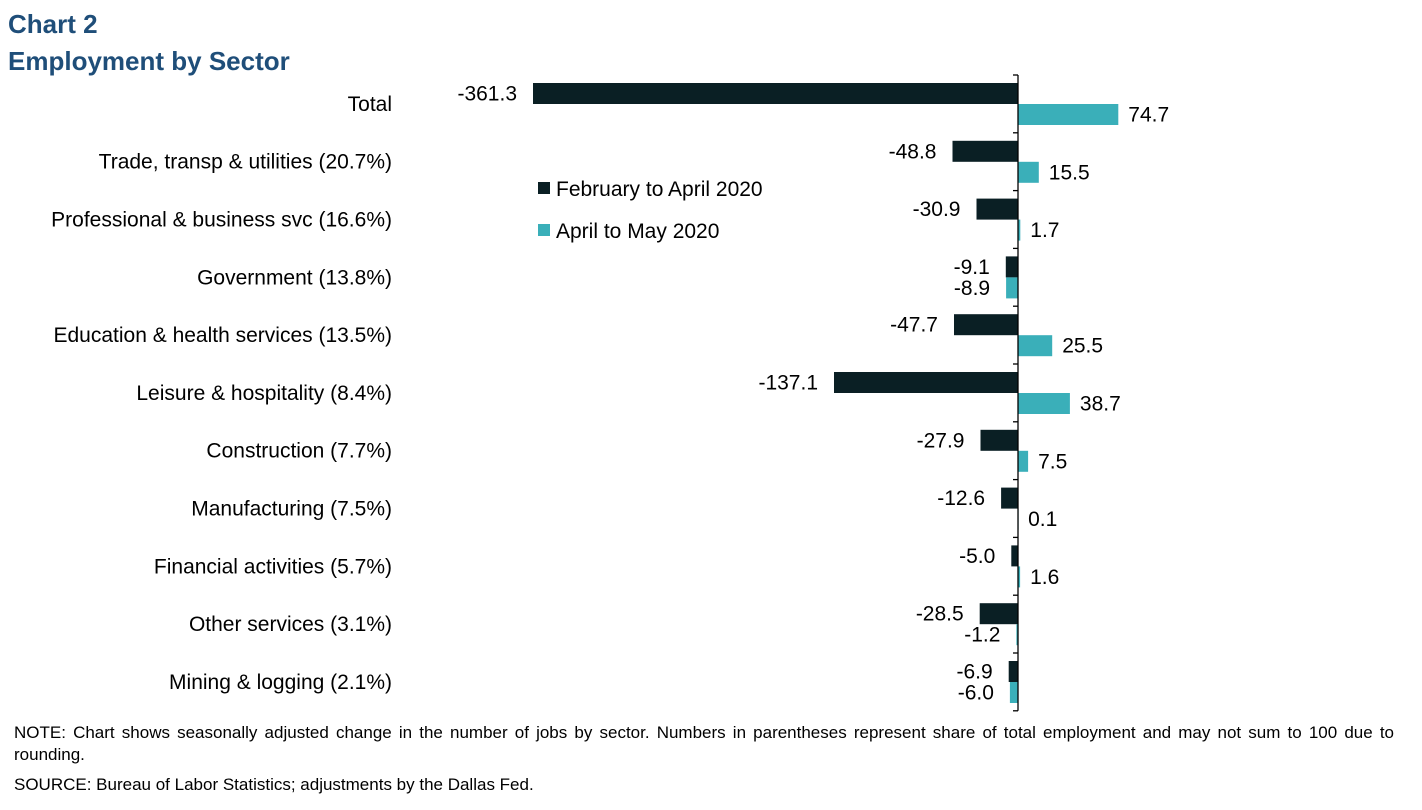 This screenshot has width=1422, height=810. What do you see at coordinates (53, 24) in the screenshot?
I see `chart-number: Chart 2` at bounding box center [53, 24].